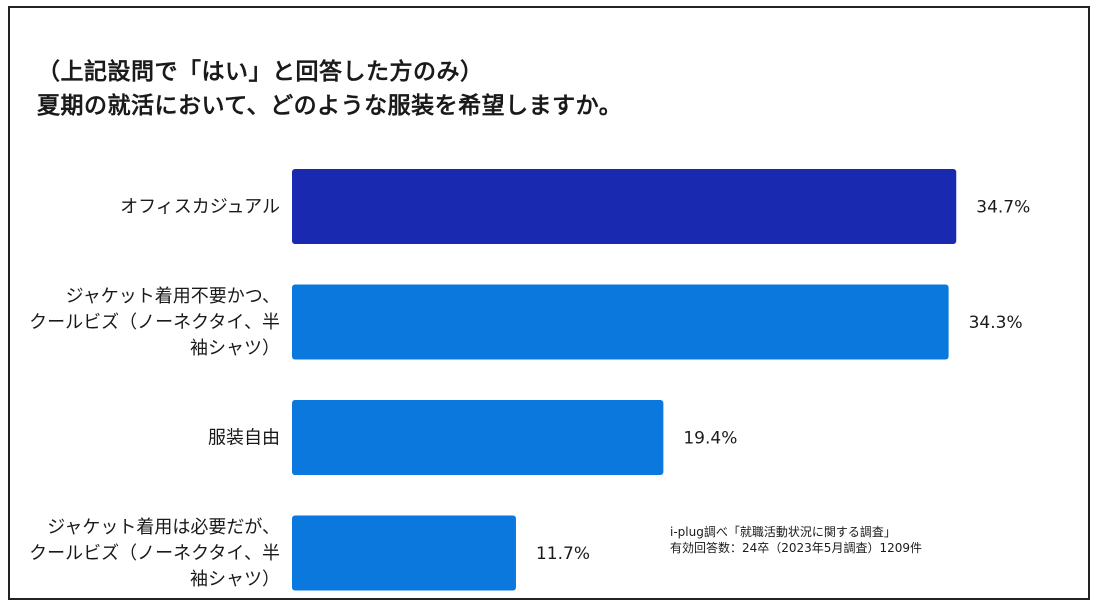 This screenshot has height=608, width=1100. I want to click on source-note-line-2: 有効回答数：24卒（2023年5月調査）1209件, so click(796, 548).